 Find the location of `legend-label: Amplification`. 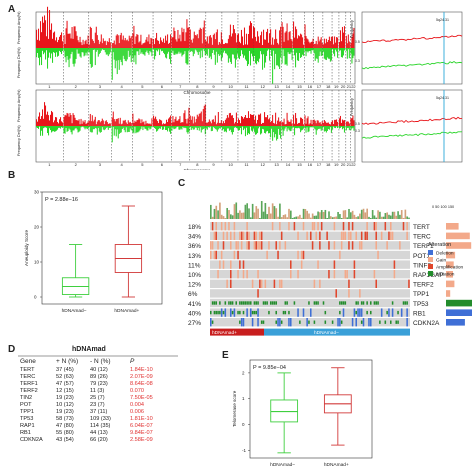

legend-label: Amplification is located at coordinates (450, 268).